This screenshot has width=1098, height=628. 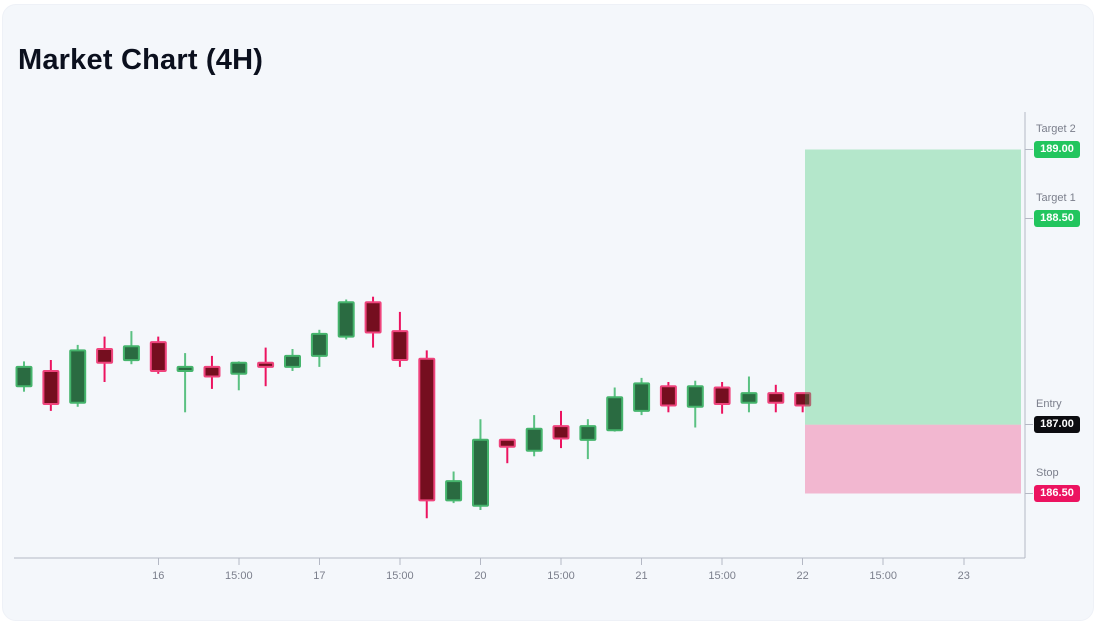 I want to click on page-title: Market Chart (4H), so click(x=141, y=60).